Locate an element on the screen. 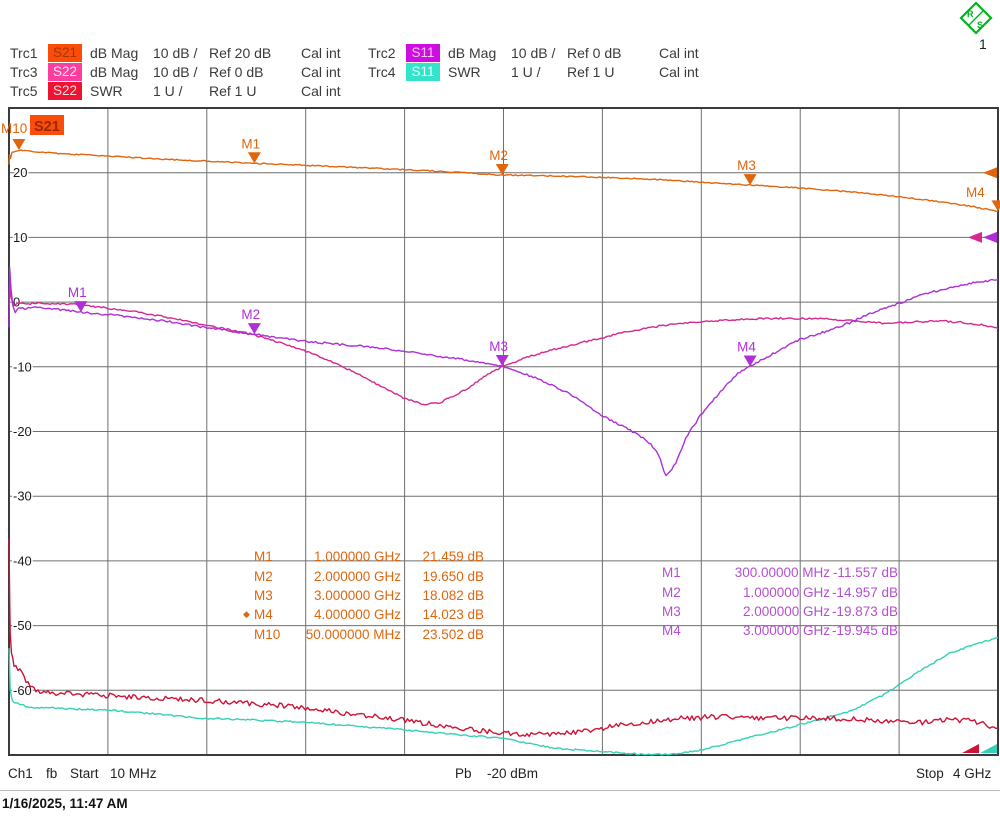 Image resolution: width=1000 pixels, height=822 pixels. marker-row: M1 1.000000 GHz 21.459 dB is located at coordinates (363, 556).